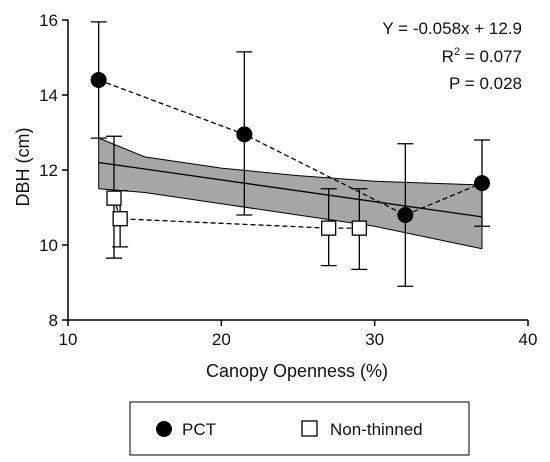 The width and height of the screenshot is (550, 462). Describe the element at coordinates (48, 20) in the screenshot. I see `y-tick-label: 16` at that location.